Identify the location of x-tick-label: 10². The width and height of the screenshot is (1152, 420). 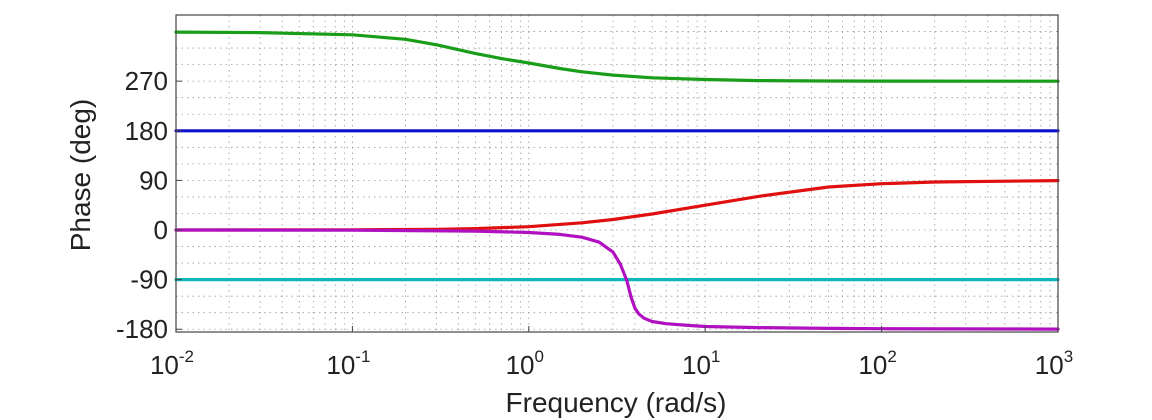
(877, 363).